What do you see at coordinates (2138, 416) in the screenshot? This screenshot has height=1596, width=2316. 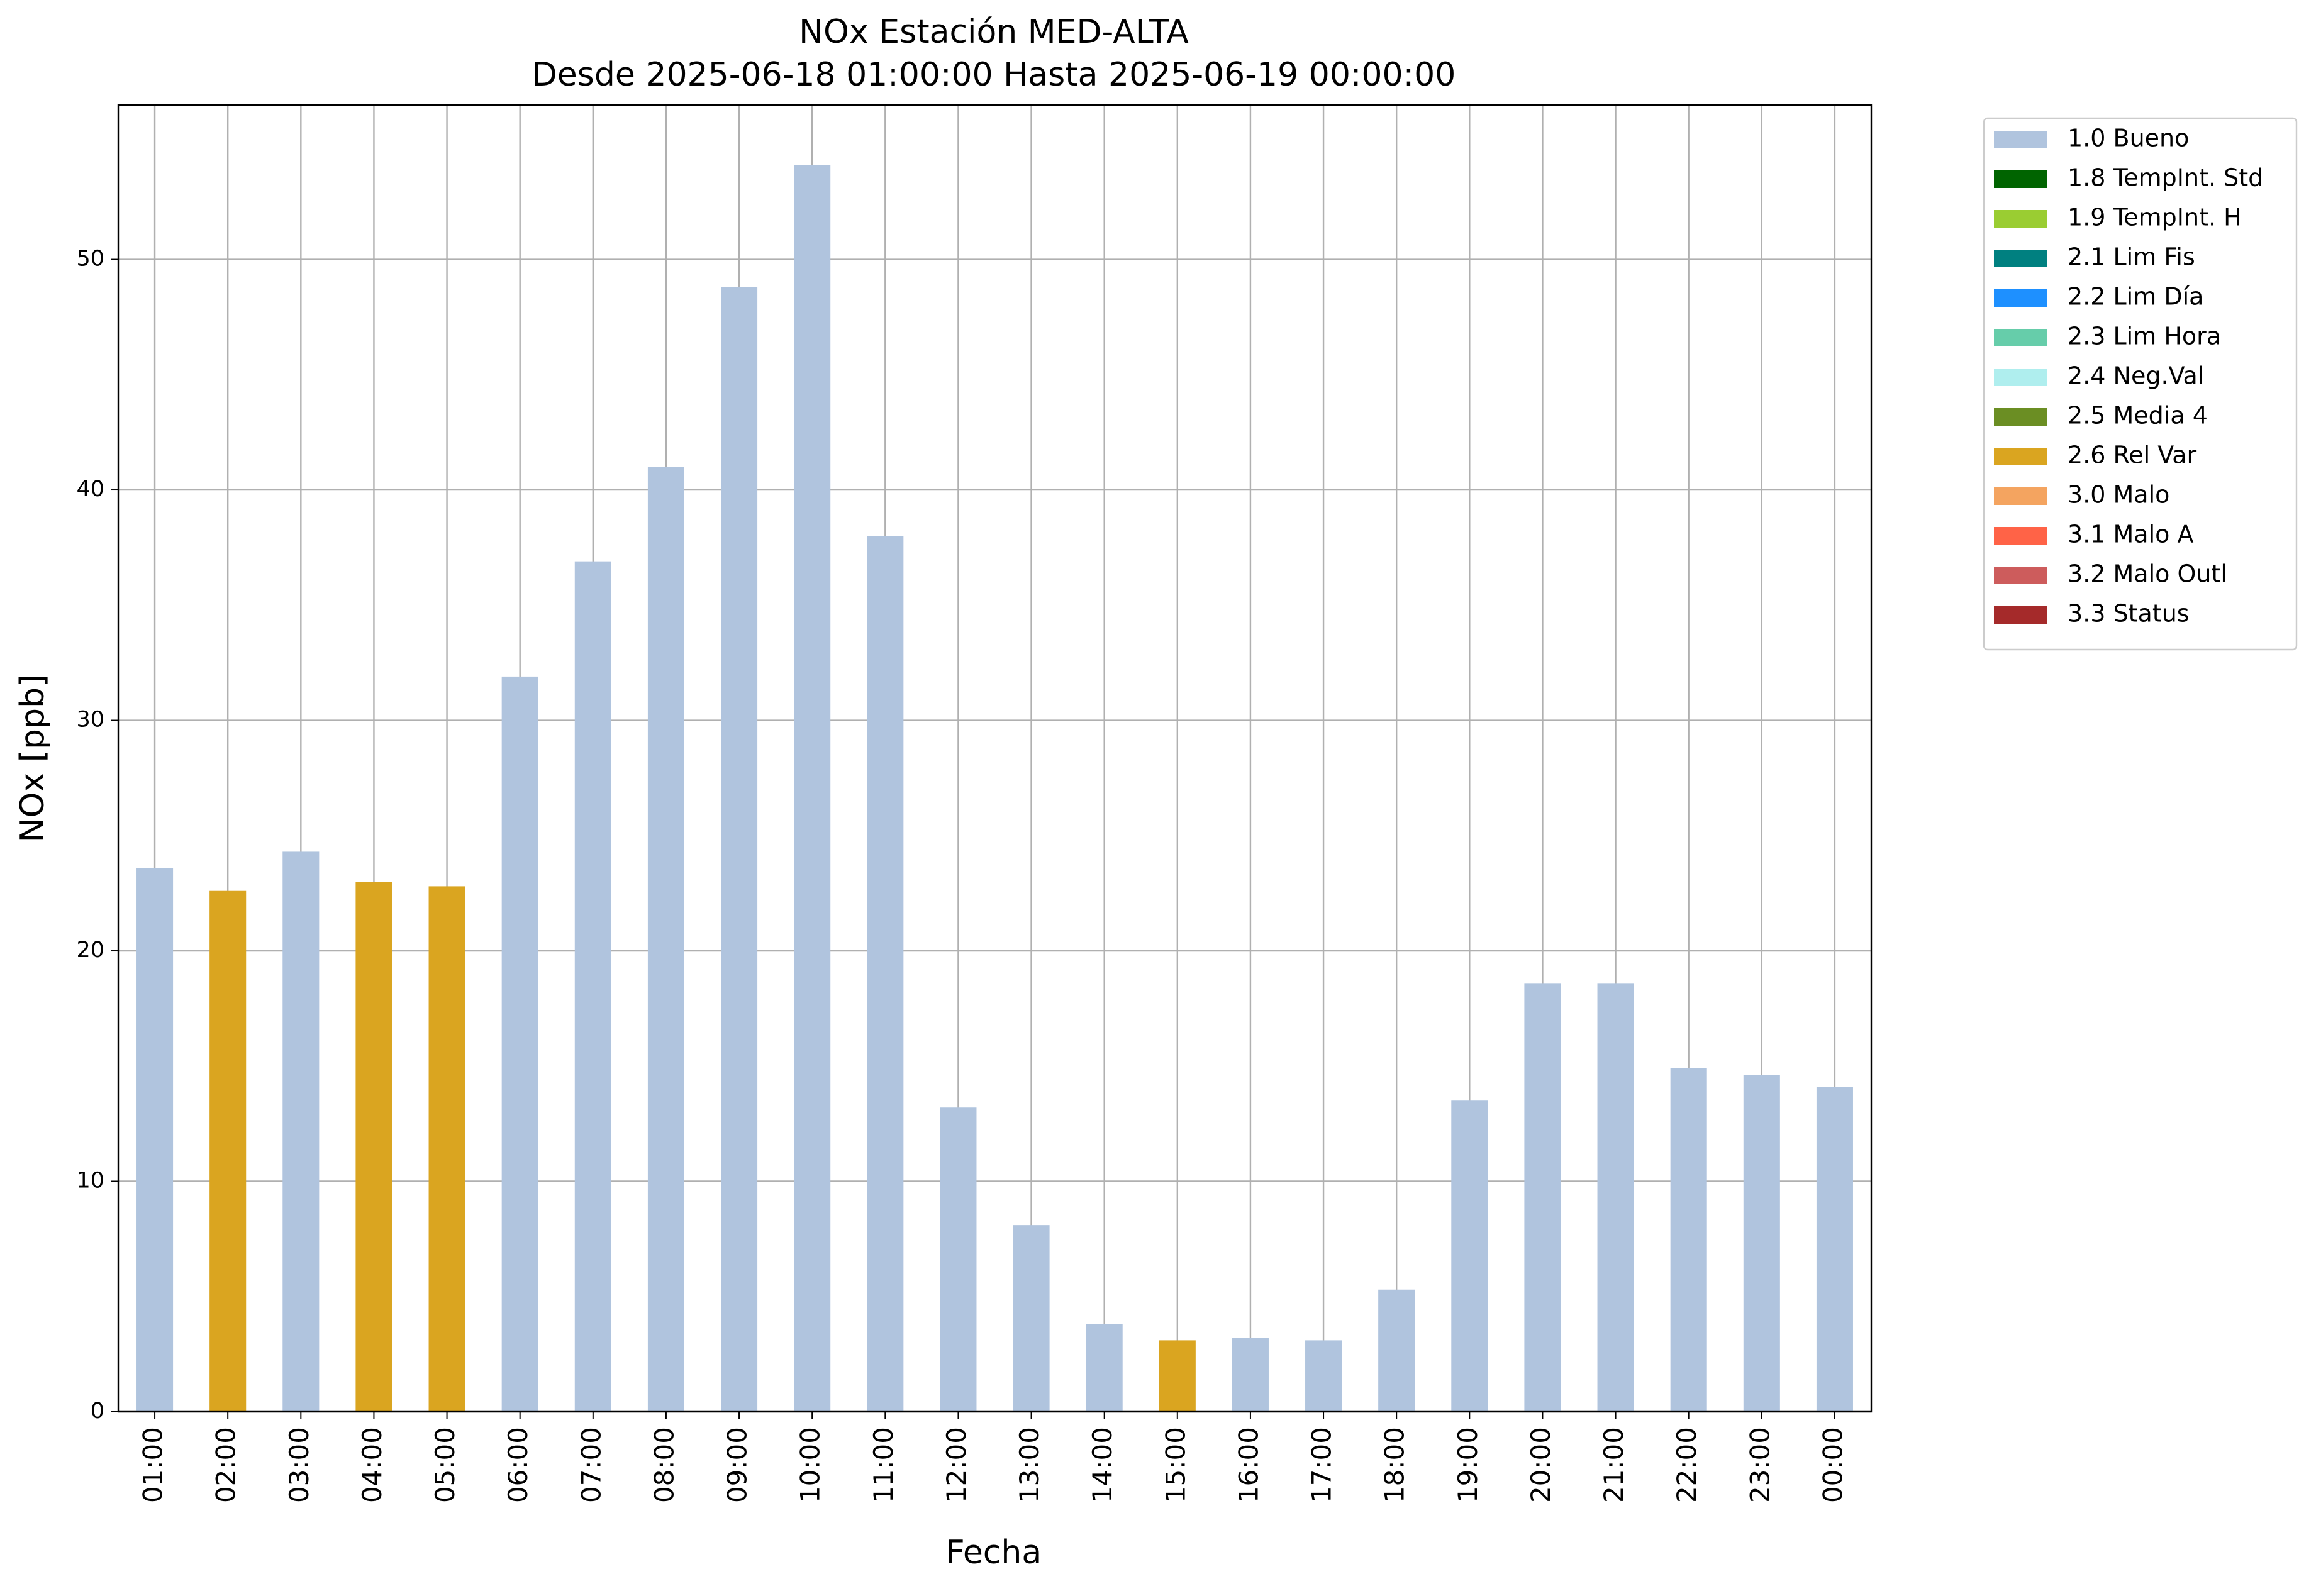 I see `legend-label: 2.5 Media 4` at bounding box center [2138, 416].